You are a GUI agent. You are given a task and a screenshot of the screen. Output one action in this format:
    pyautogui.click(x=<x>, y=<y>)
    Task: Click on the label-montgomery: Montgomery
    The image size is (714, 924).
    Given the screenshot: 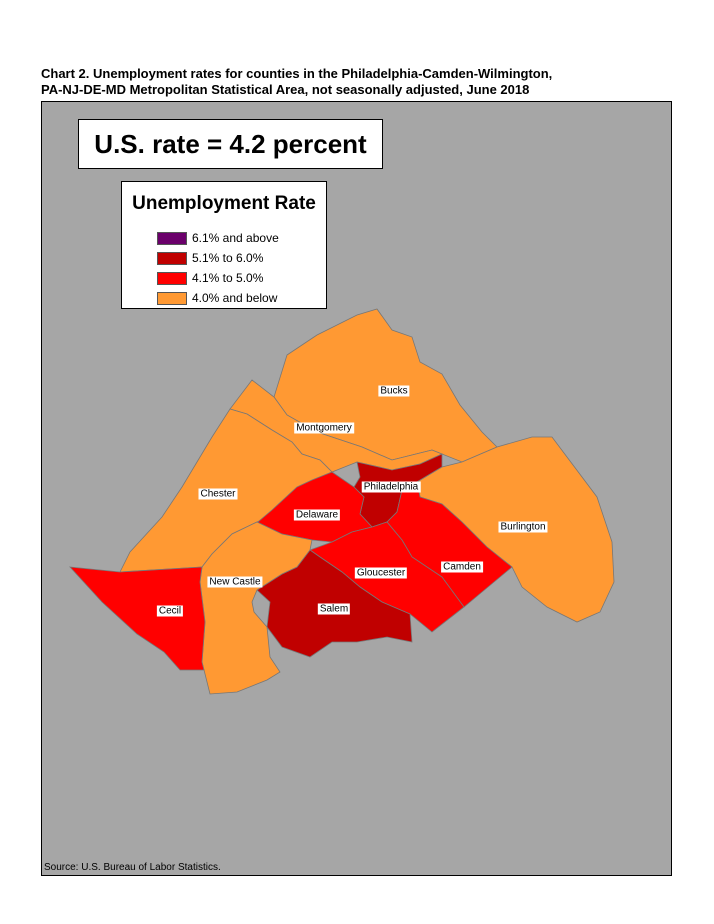 What is the action you would take?
    pyautogui.click(x=324, y=428)
    